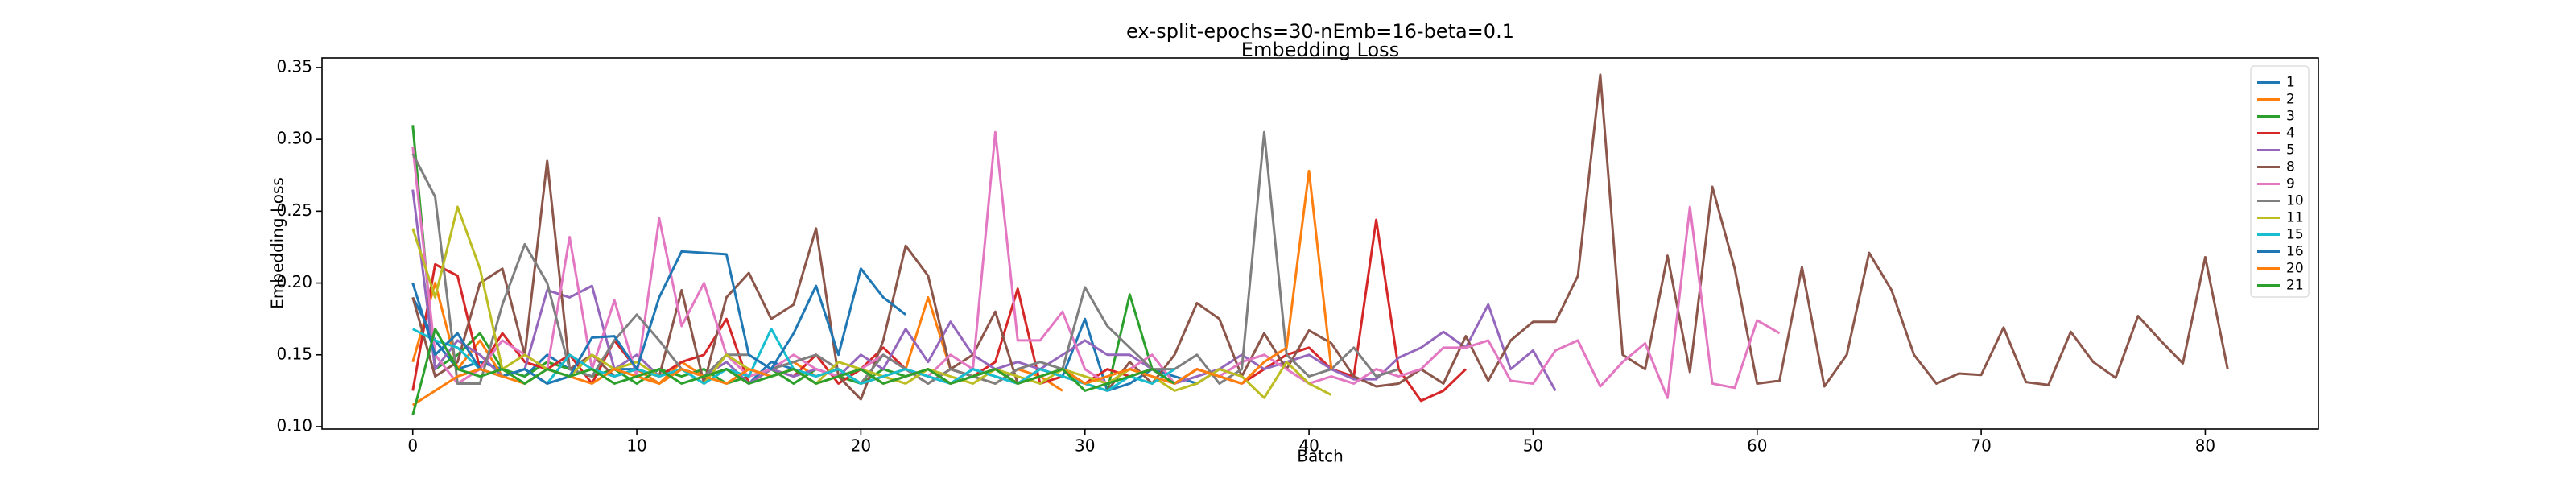 This screenshot has width=2576, height=483. Describe the element at coordinates (2295, 269) in the screenshot. I see `legend-label: 20` at that location.